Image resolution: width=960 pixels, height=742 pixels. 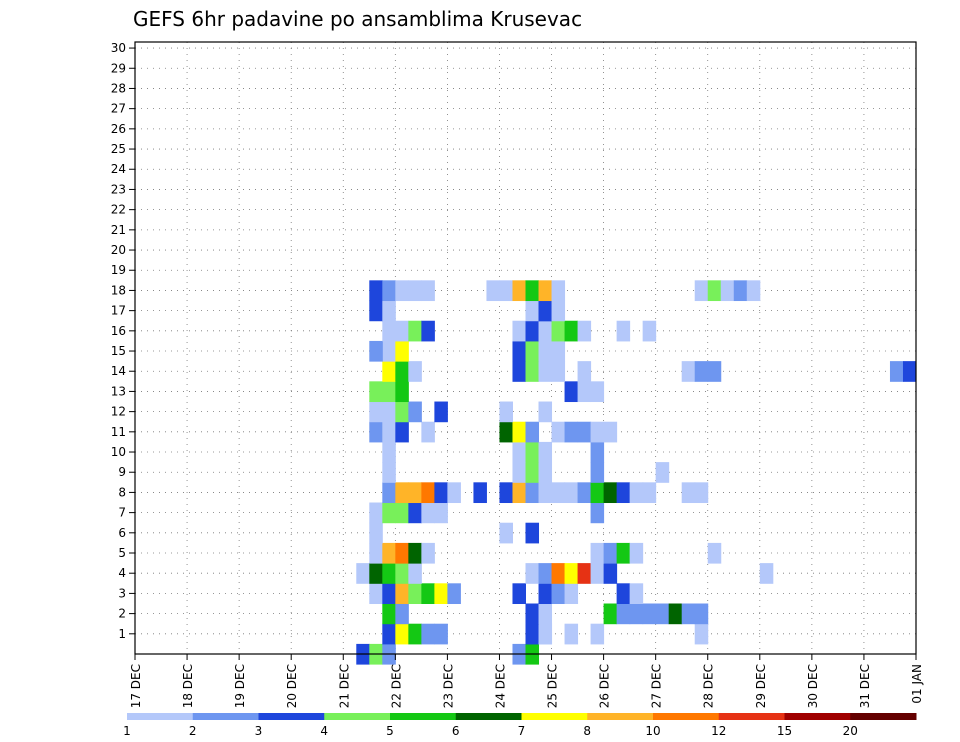 What do you see at coordinates (118, 351) in the screenshot?
I see `y-tick-label: 15` at bounding box center [118, 351].